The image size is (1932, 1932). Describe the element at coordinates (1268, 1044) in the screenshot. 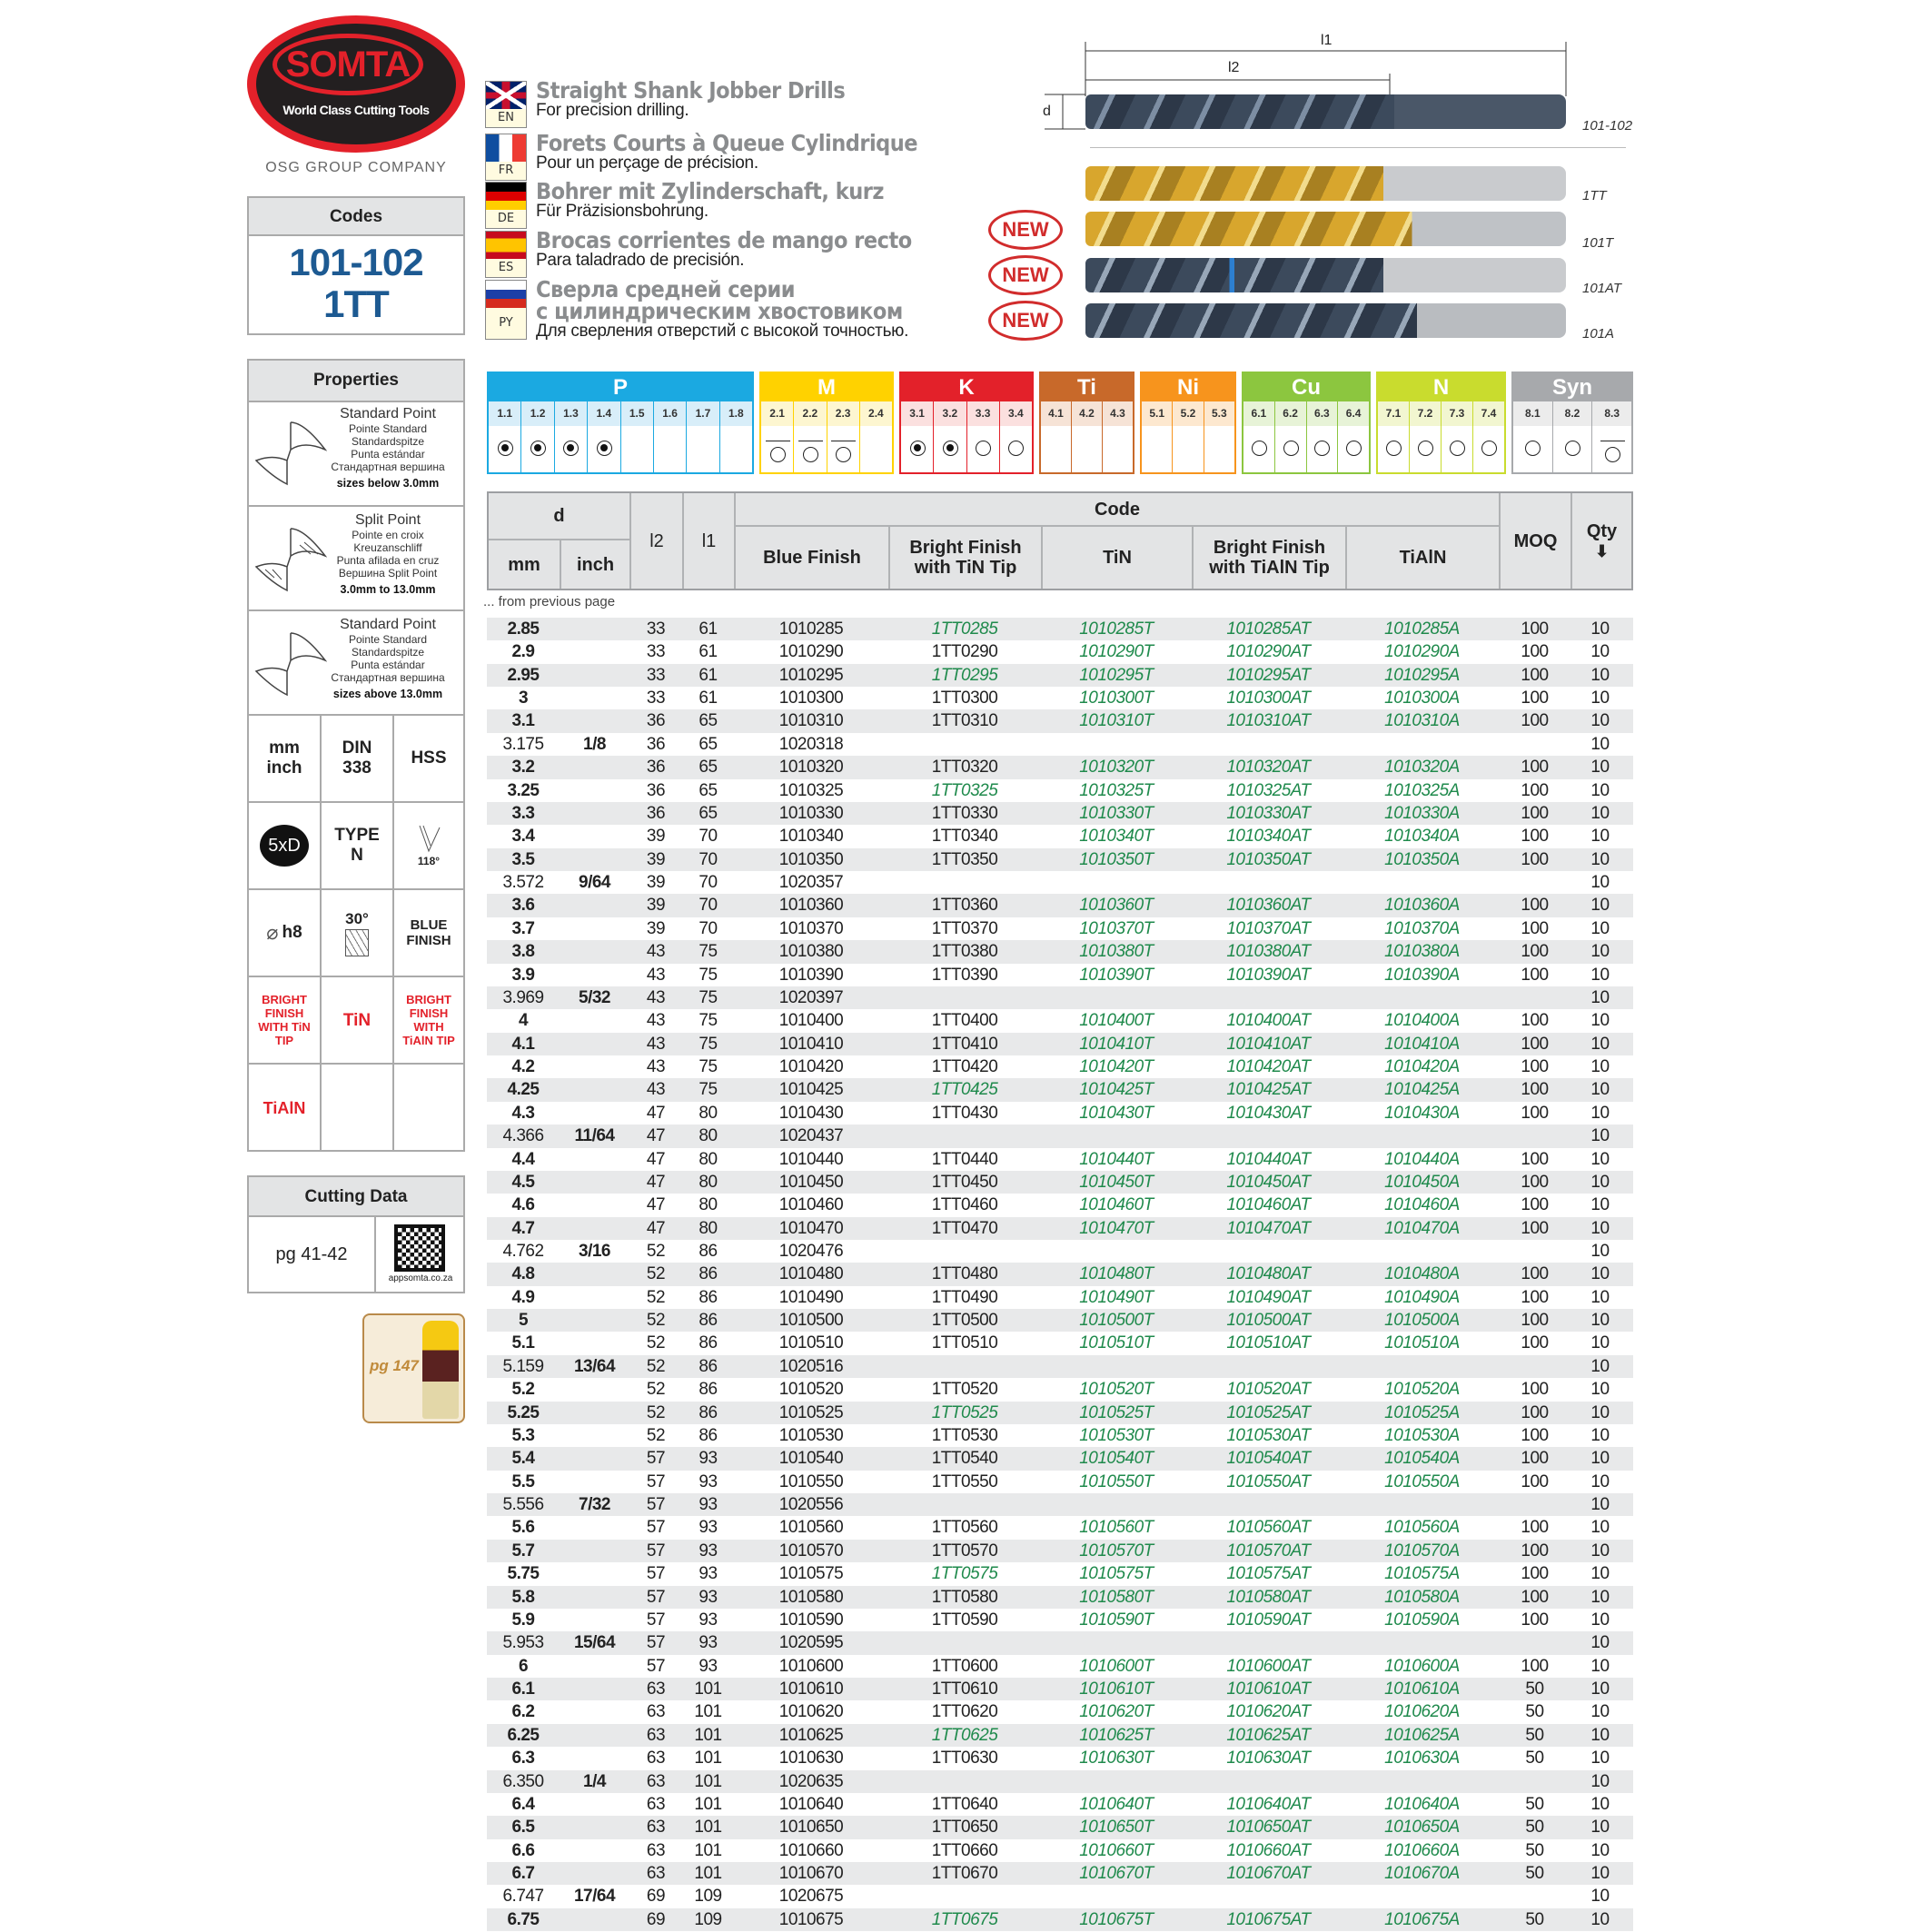

I see `code-bright-tialn-tip: 1010410AT` at that location.